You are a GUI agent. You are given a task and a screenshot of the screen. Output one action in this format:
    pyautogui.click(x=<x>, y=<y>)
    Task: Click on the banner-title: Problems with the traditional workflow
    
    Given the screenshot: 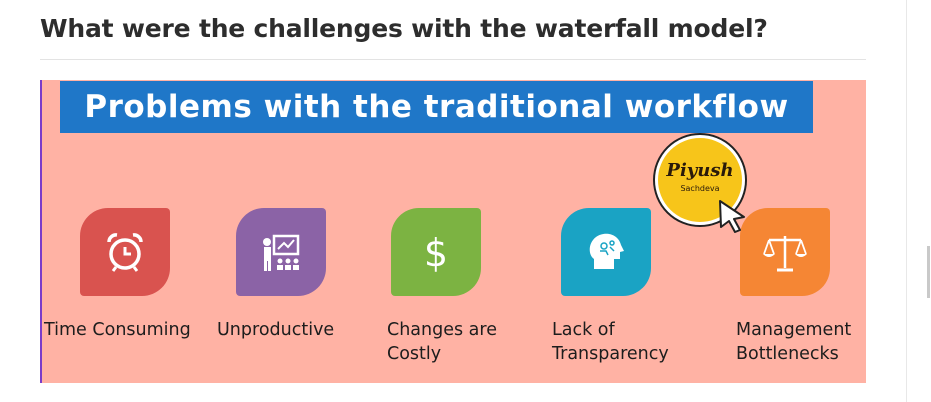 What is the action you would take?
    pyautogui.click(x=436, y=107)
    